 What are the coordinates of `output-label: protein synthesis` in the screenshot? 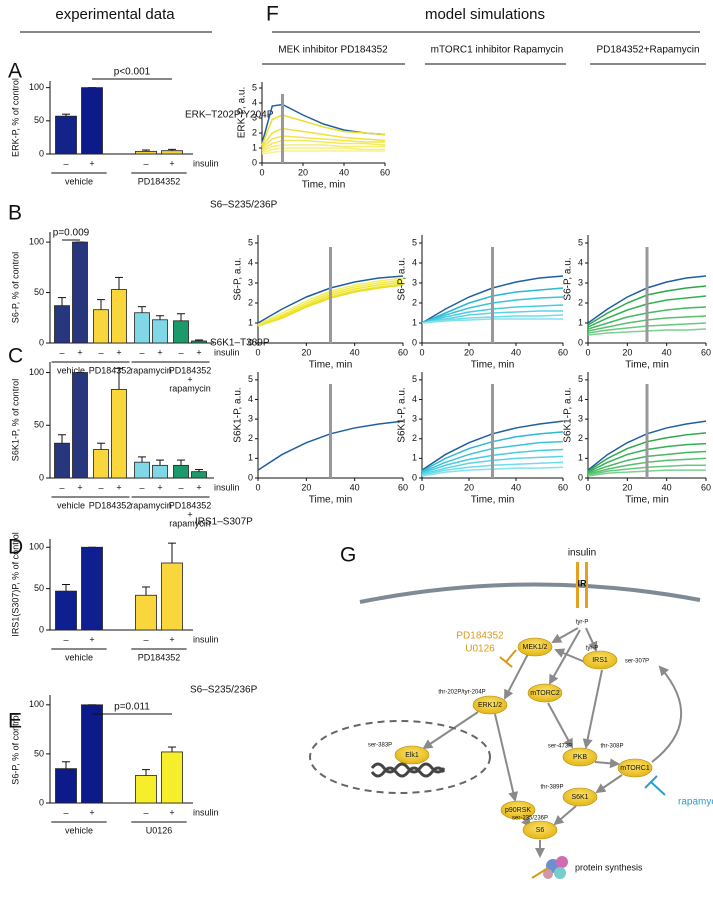 It's located at (609, 867).